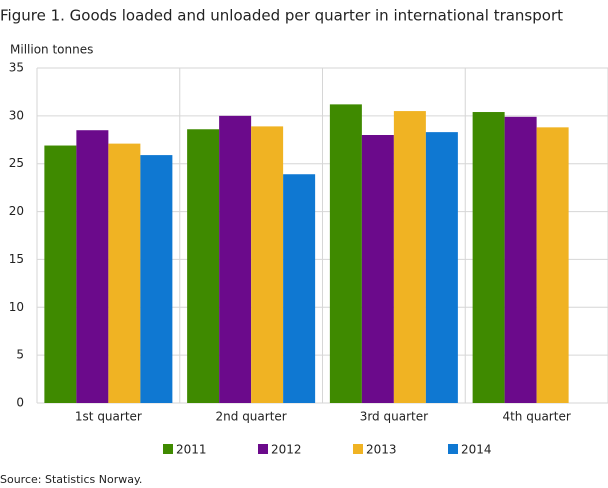 Image resolution: width=608 pixels, height=488 pixels. Describe the element at coordinates (16, 211) in the screenshot. I see `y-tick-label: 20` at that location.